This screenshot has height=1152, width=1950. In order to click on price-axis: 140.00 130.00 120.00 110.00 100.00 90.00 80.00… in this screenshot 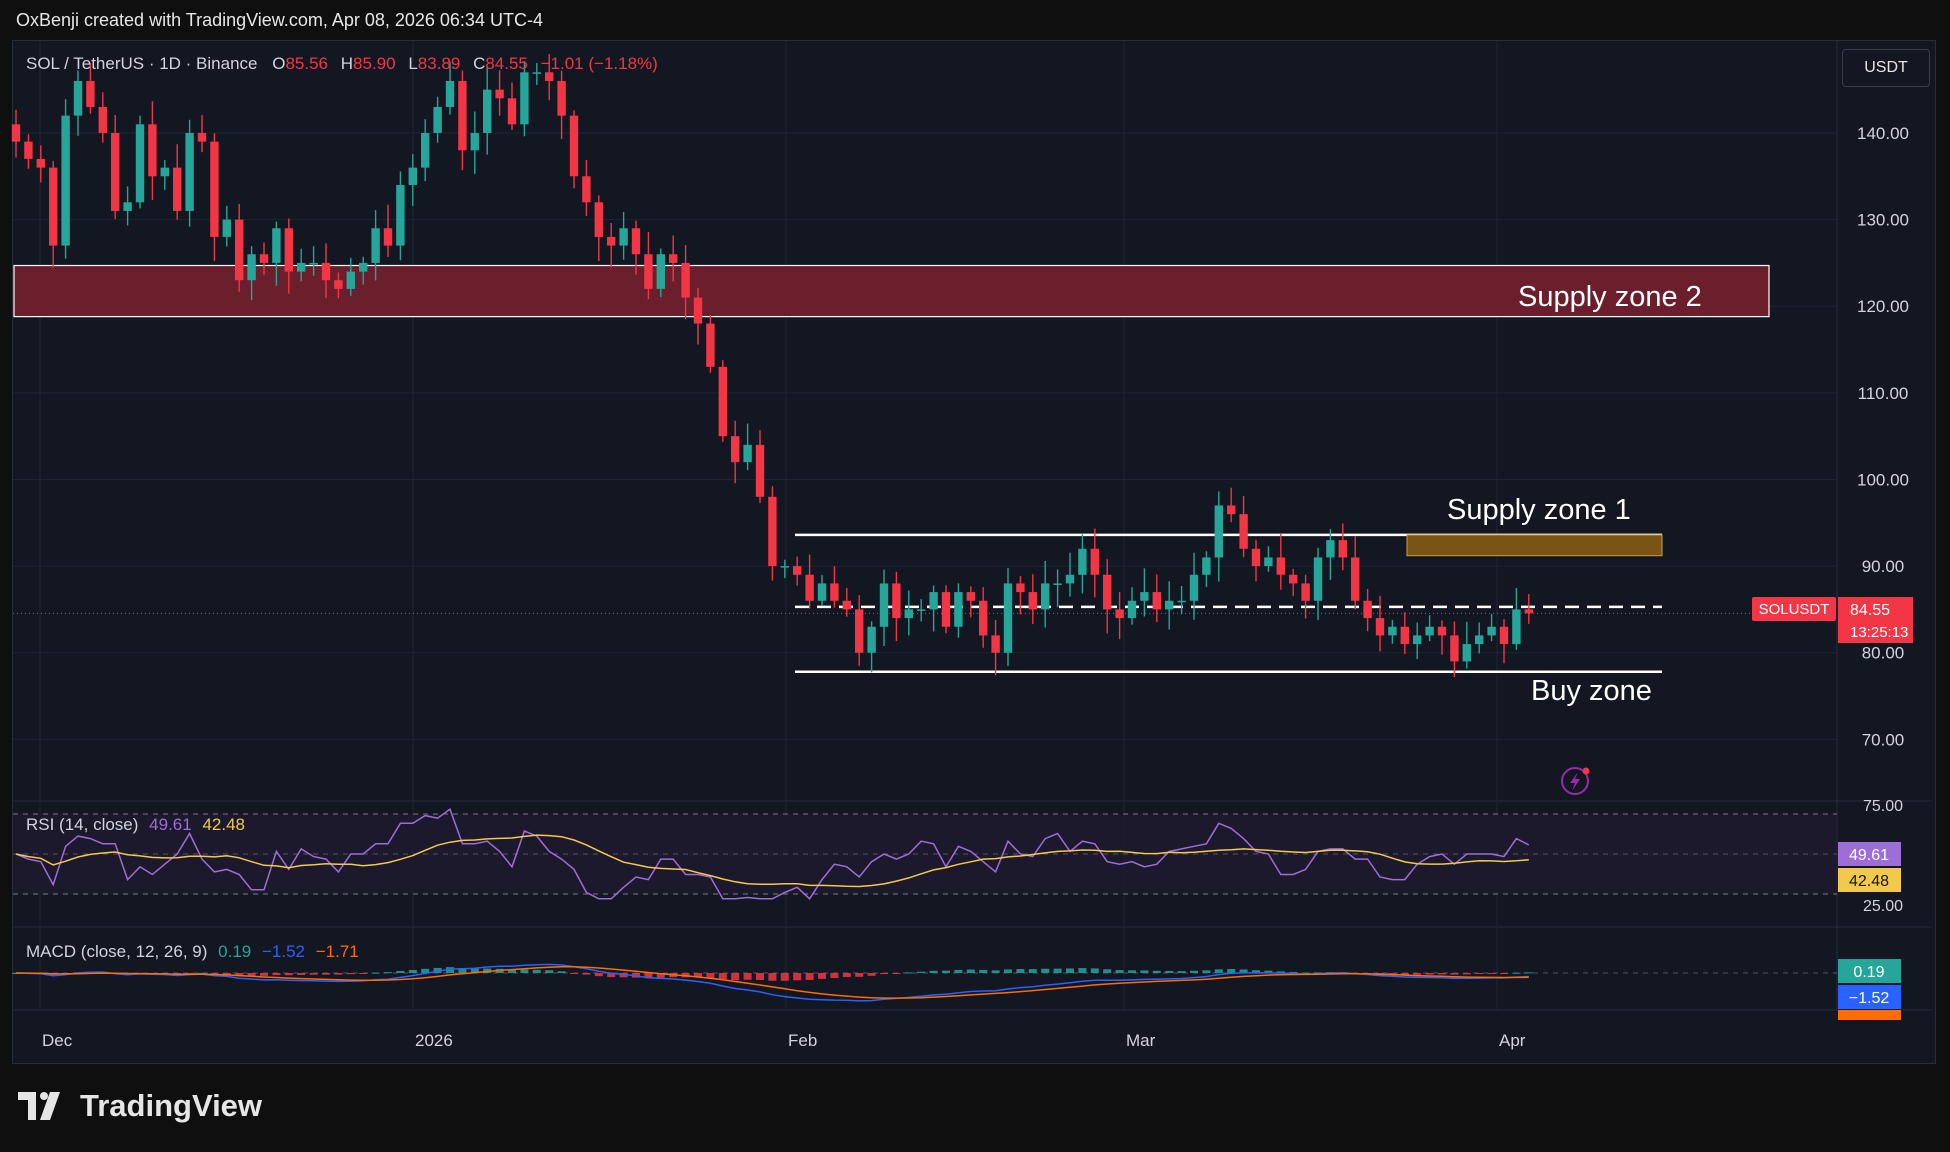, I will do `click(1883, 436)`.